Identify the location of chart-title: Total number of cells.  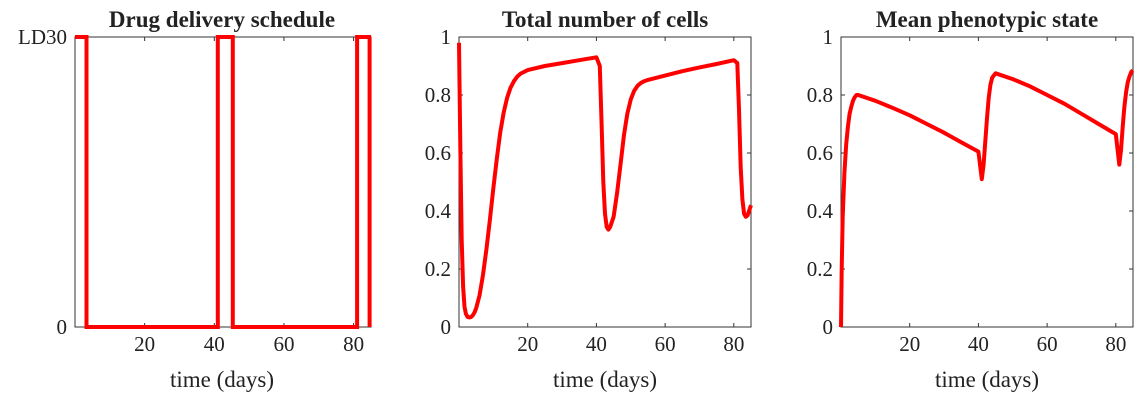
(605, 19).